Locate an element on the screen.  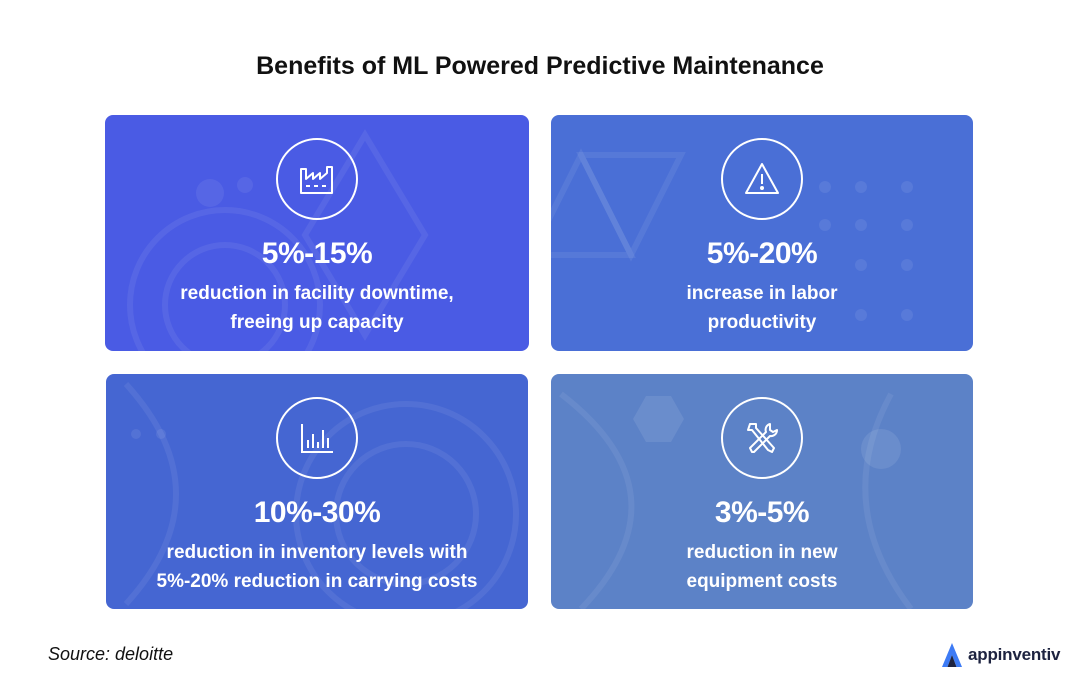
description-line: reduction in new is located at coordinates (762, 552).